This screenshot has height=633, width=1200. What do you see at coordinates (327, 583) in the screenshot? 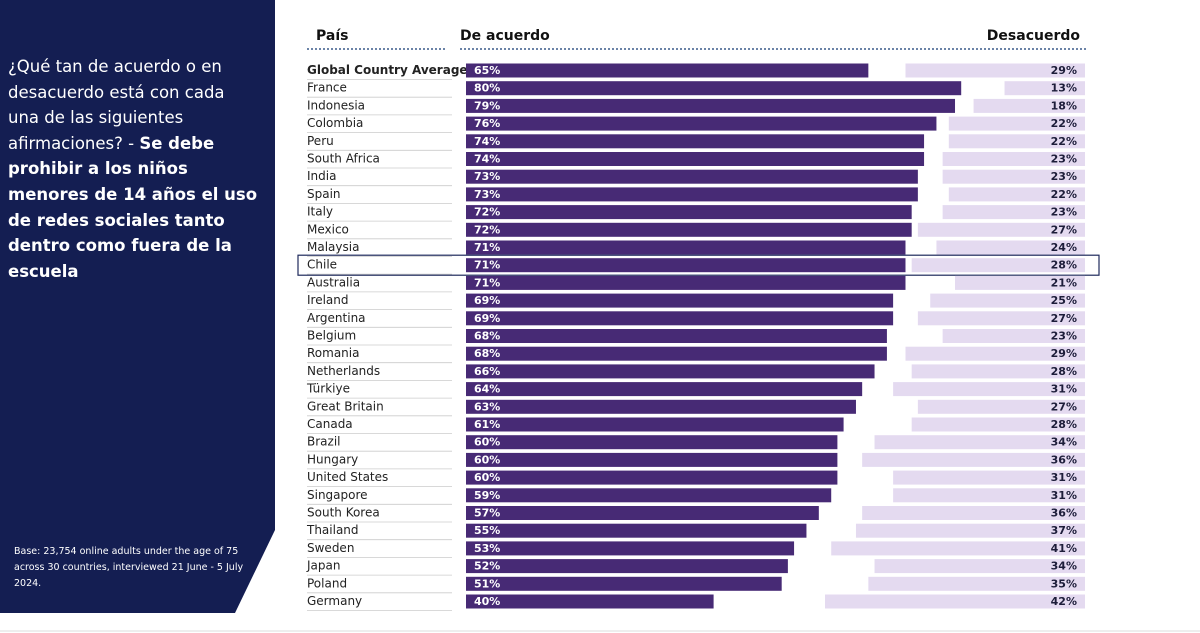
I see `category-label: Poland` at bounding box center [327, 583].